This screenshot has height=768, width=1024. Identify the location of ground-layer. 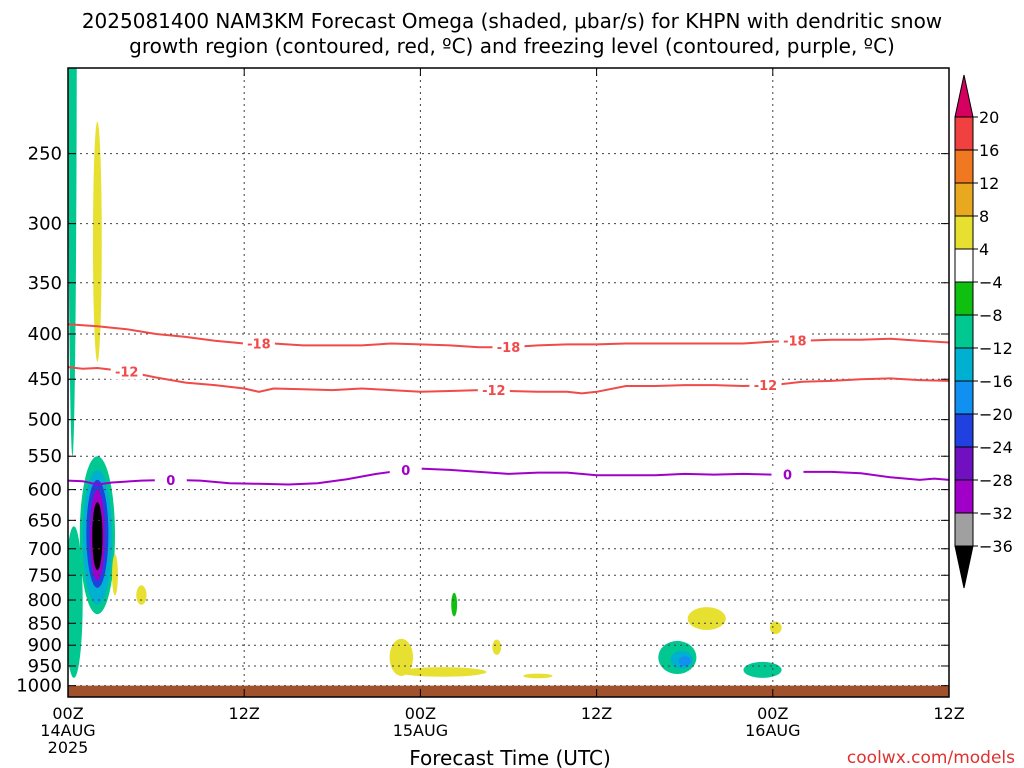
(508, 691).